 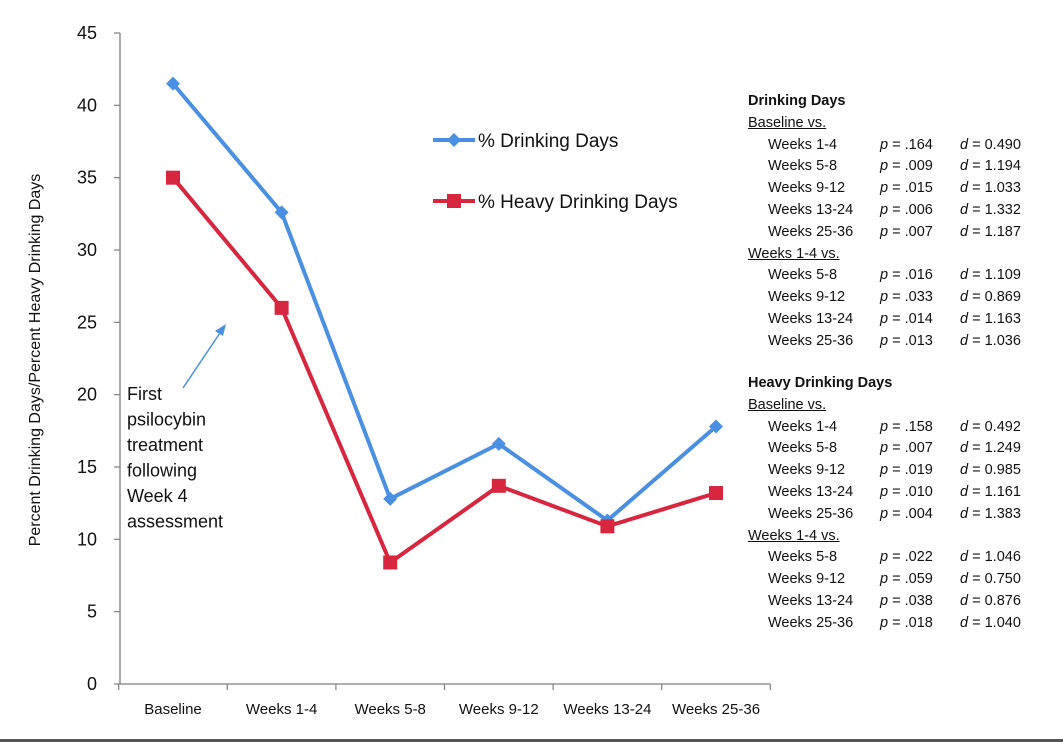 I want to click on p-value: p = .015, so click(x=906, y=188).